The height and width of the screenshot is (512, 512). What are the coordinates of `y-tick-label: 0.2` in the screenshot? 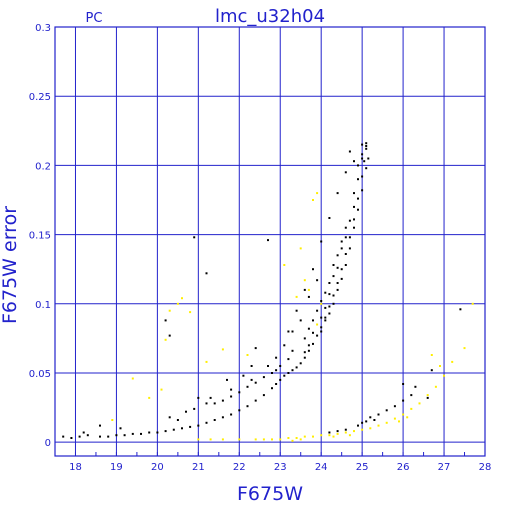 It's located at (43, 166).